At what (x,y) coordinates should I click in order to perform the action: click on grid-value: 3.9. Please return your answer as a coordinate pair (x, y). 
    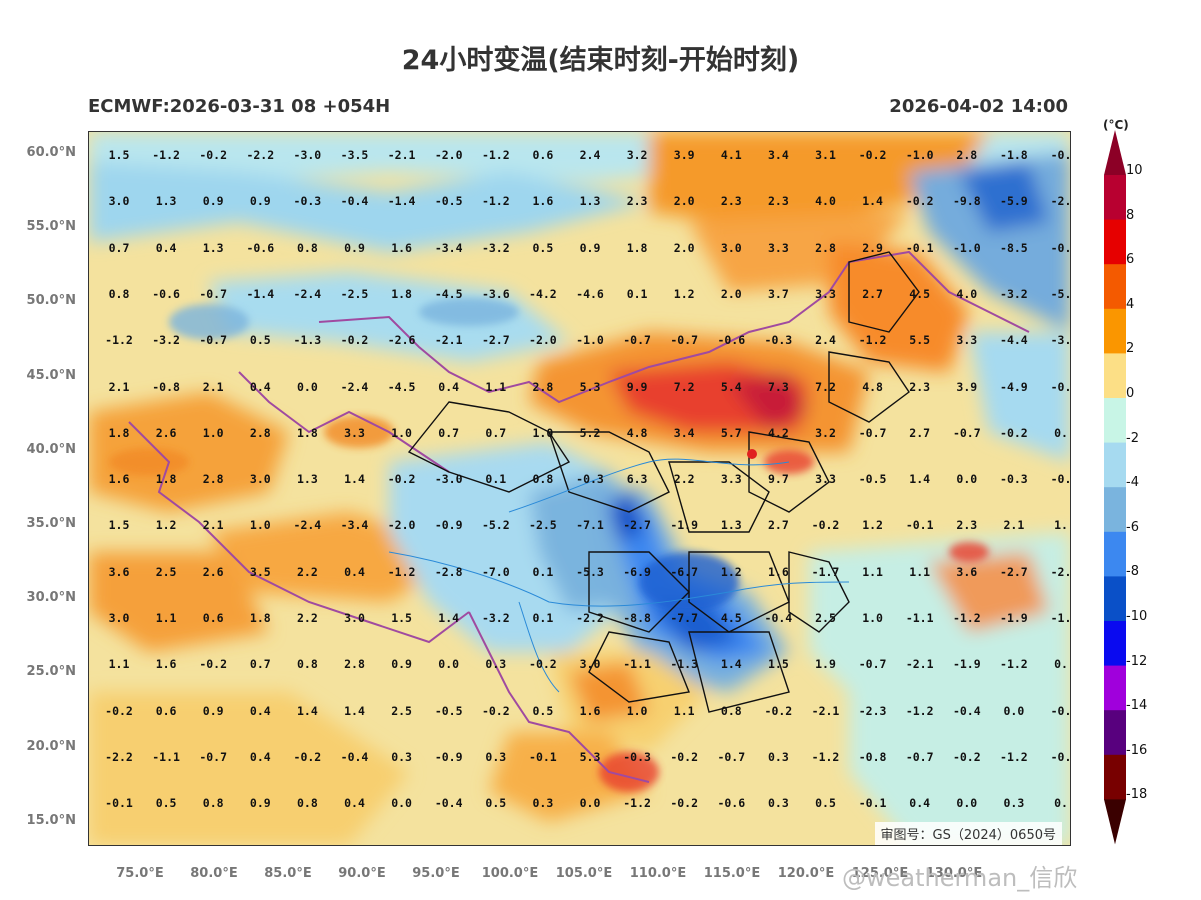
    Looking at the image, I should click on (967, 386).